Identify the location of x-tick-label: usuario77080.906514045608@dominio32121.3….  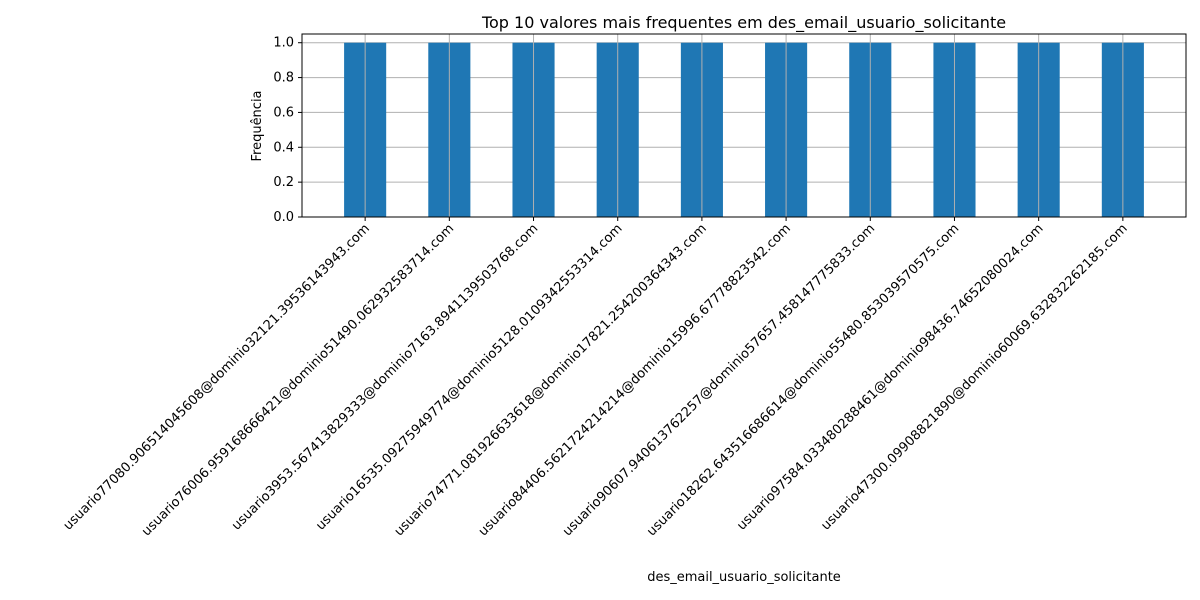
(217, 377).